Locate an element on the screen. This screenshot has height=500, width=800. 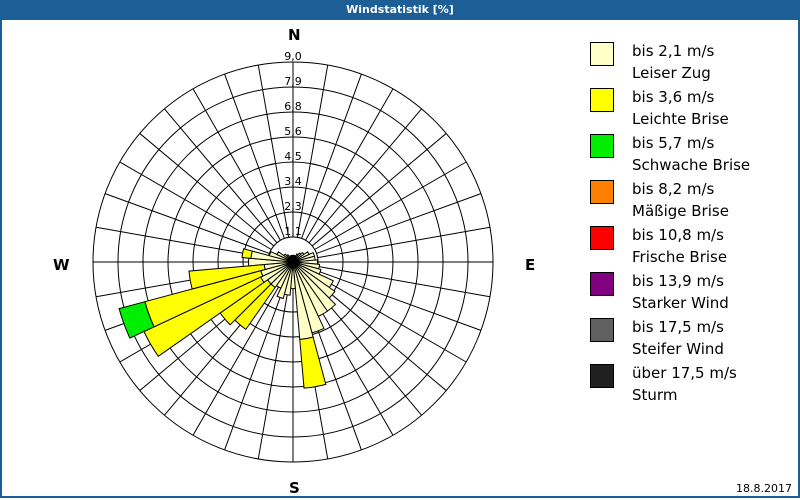
legend-name: Sturm is located at coordinates (655, 395).